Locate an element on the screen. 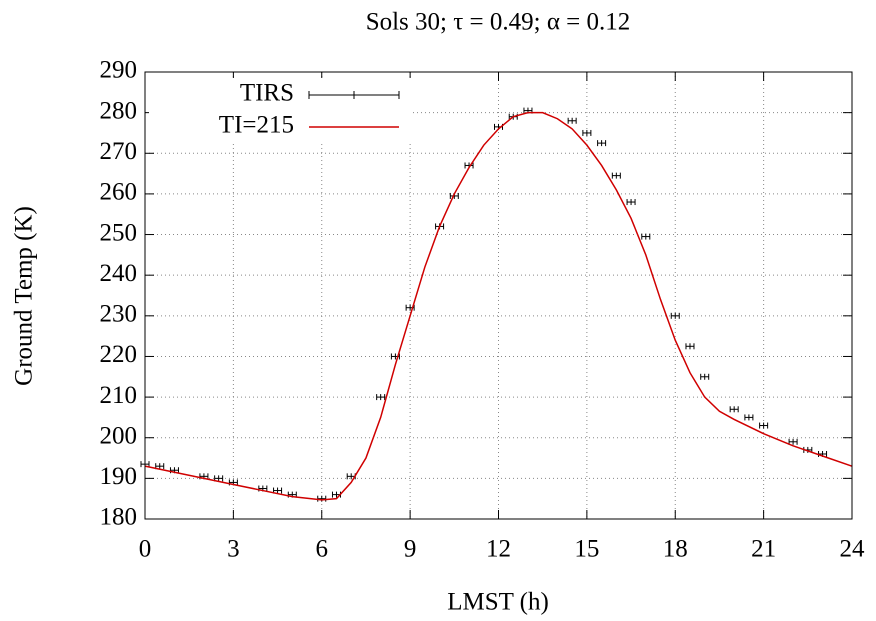  x-tick-label: 6 is located at coordinates (322, 549).